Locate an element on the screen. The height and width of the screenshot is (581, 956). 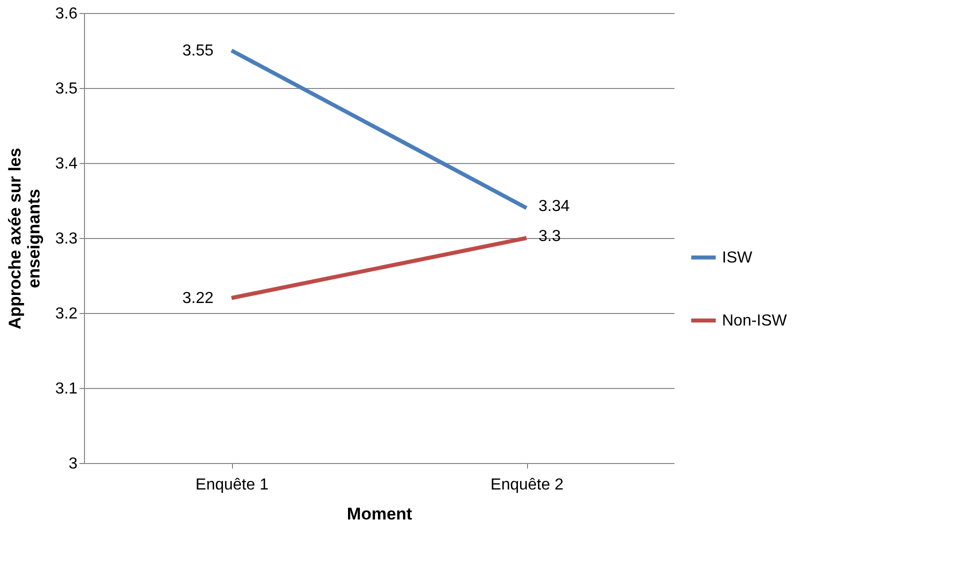
y-tick-label: 3.3 is located at coordinates (66, 239).